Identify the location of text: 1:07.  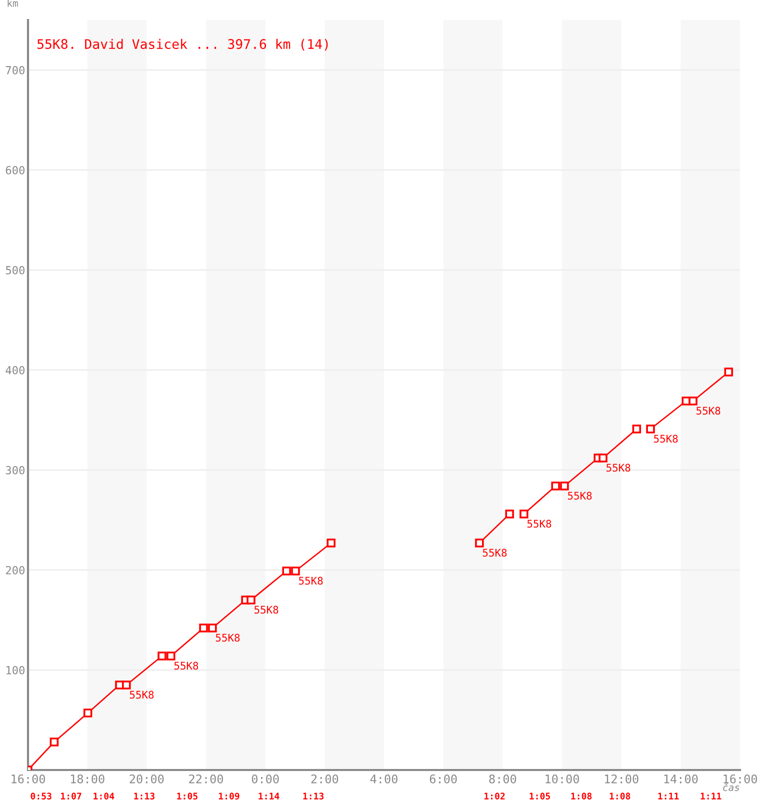
(71, 796).